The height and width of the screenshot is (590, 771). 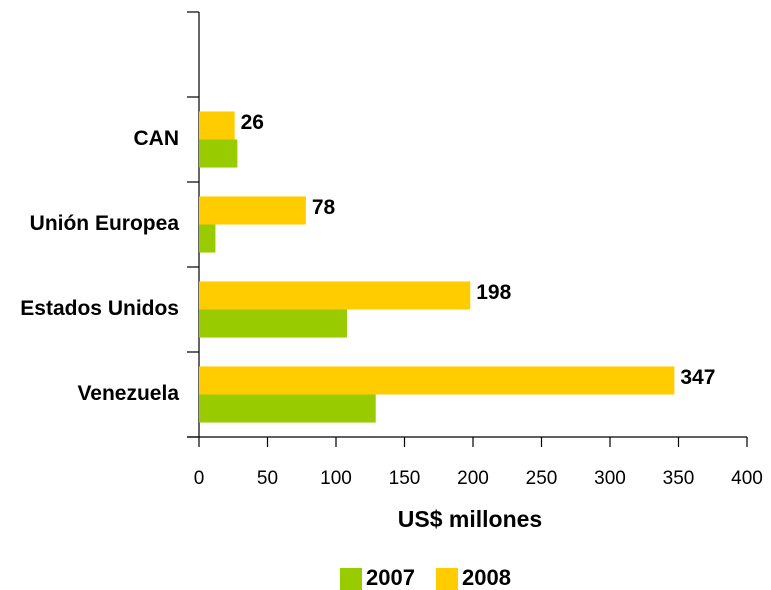 What do you see at coordinates (470, 519) in the screenshot?
I see `x-axis-label: US$ millones` at bounding box center [470, 519].